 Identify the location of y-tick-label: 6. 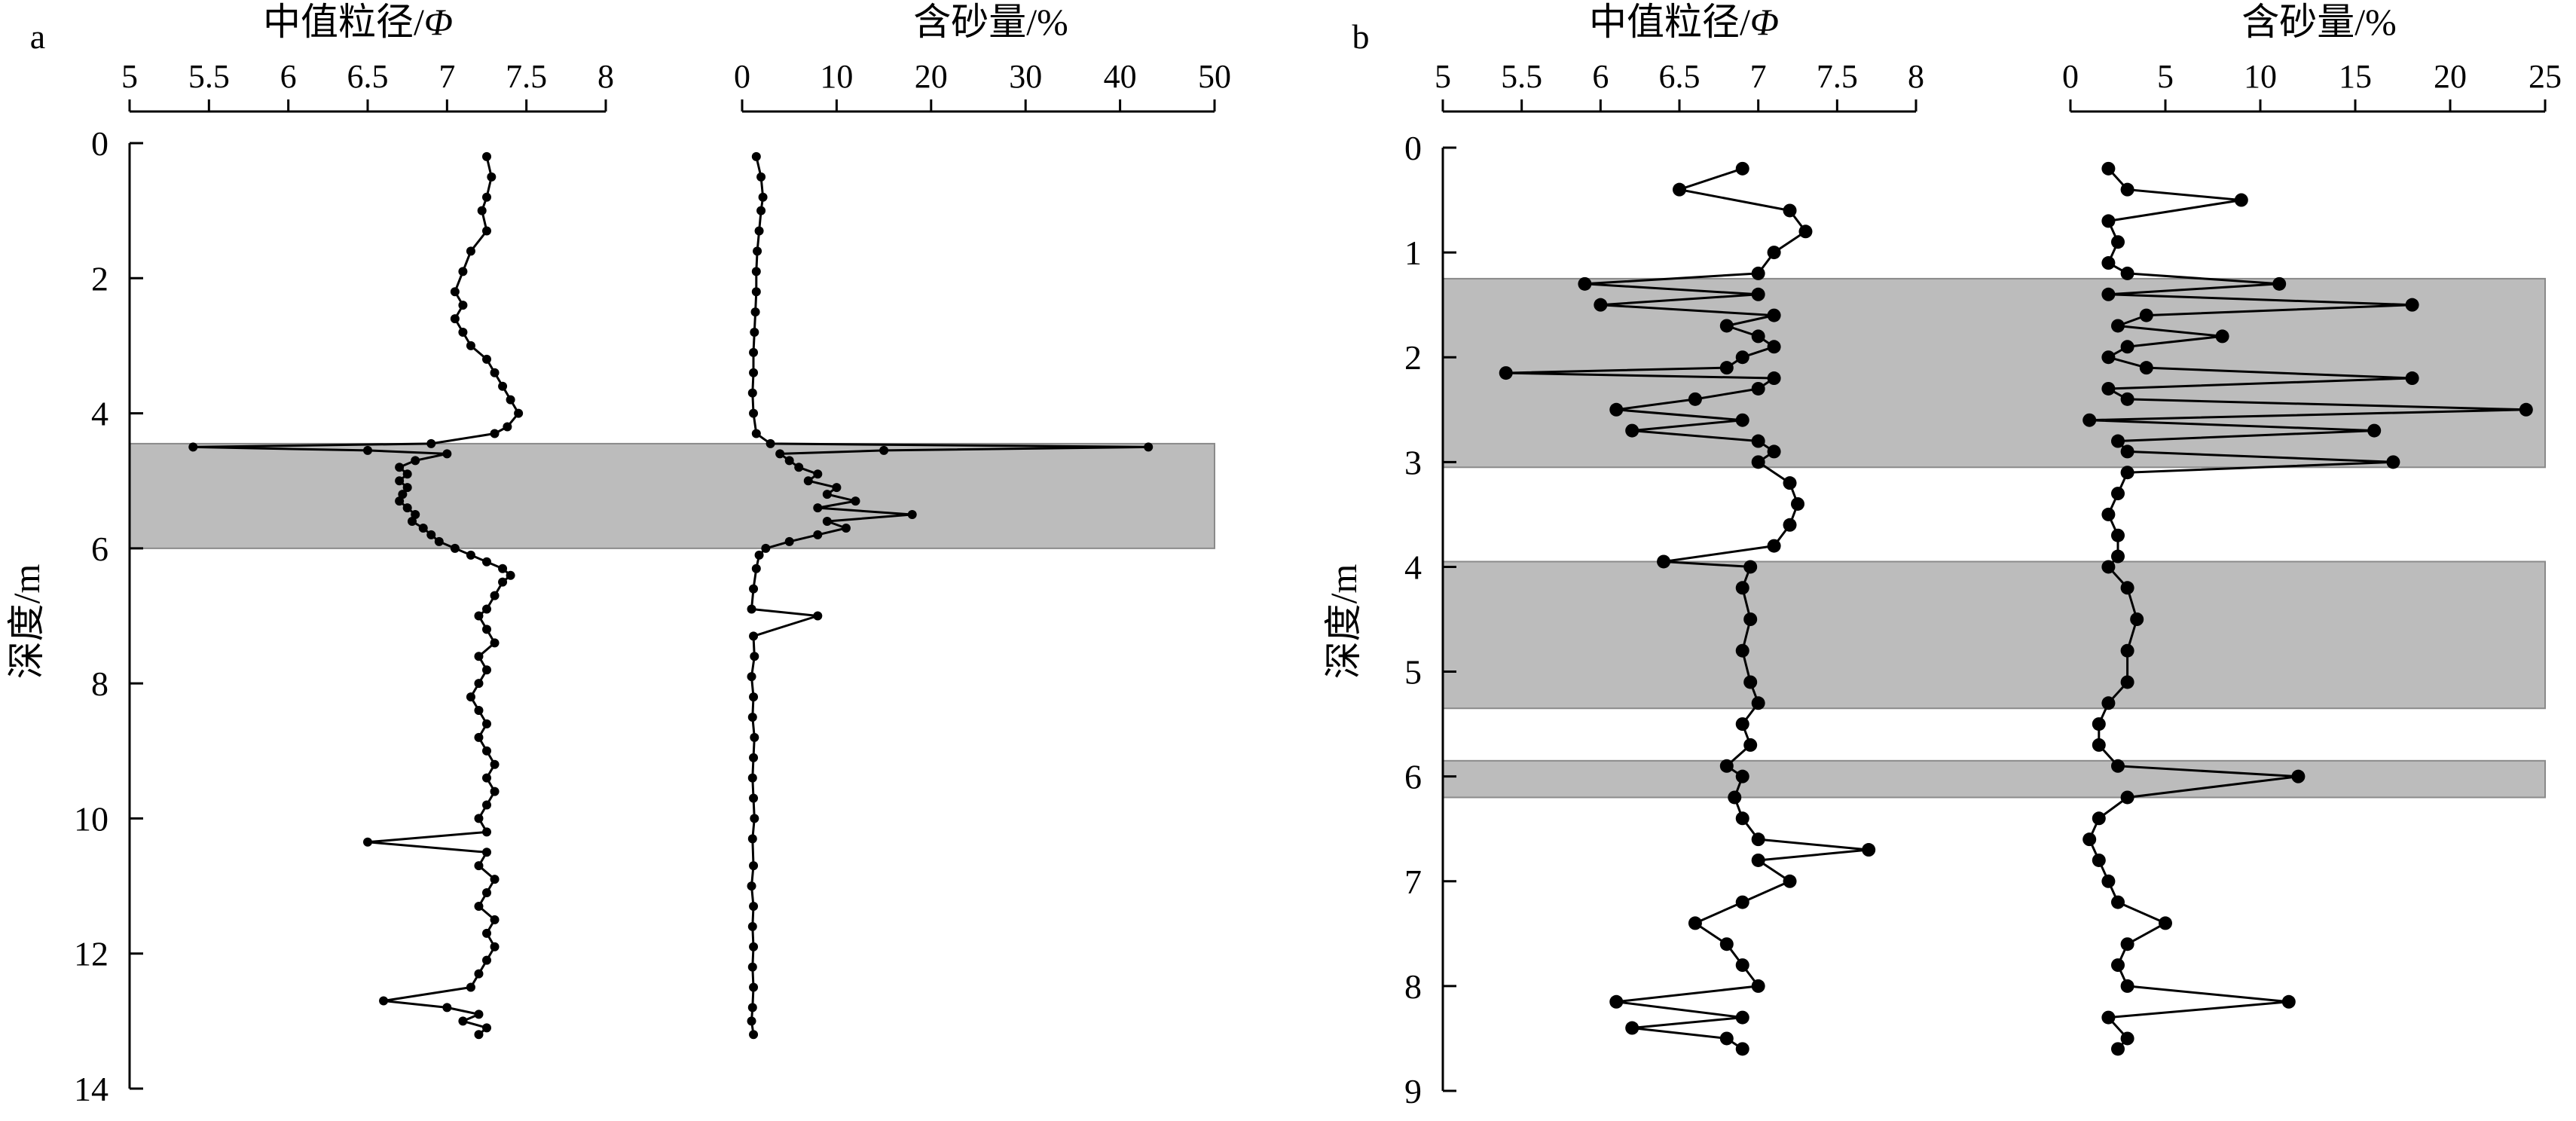
(99, 549).